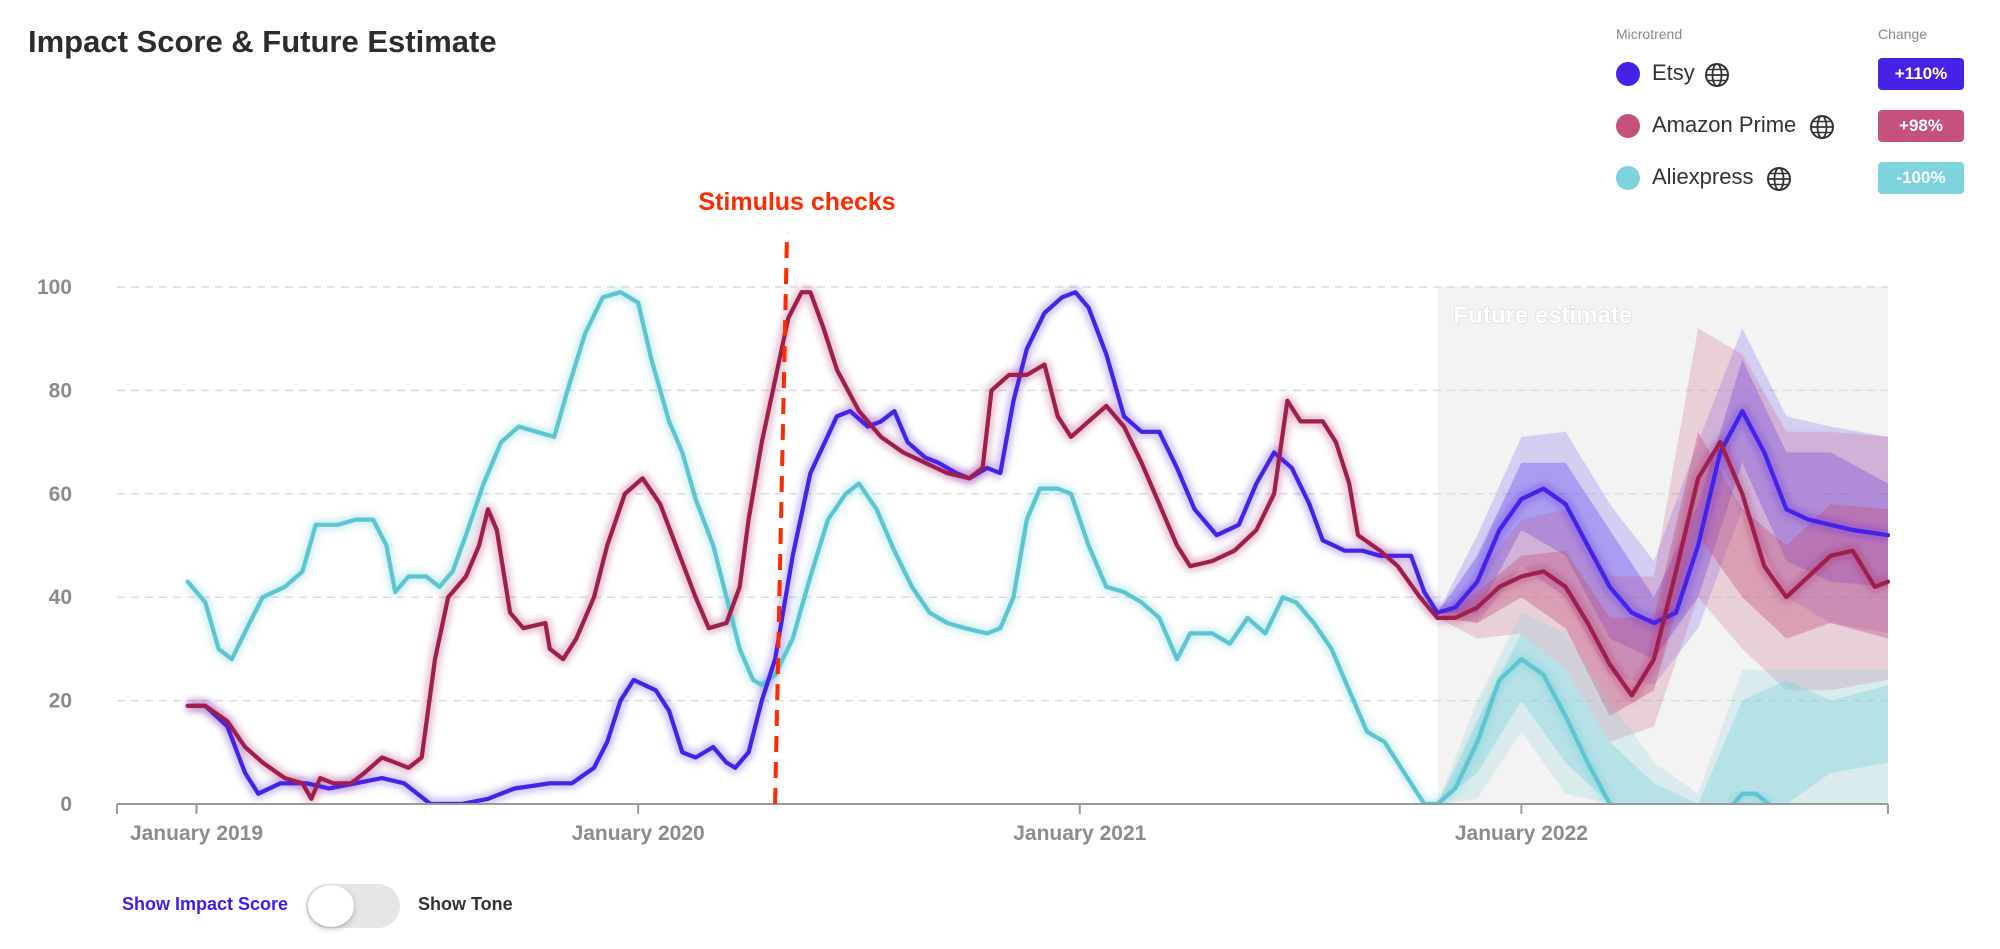  Describe the element at coordinates (1079, 833) in the screenshot. I see `x-tick-label-january-2021: January 2021` at that location.